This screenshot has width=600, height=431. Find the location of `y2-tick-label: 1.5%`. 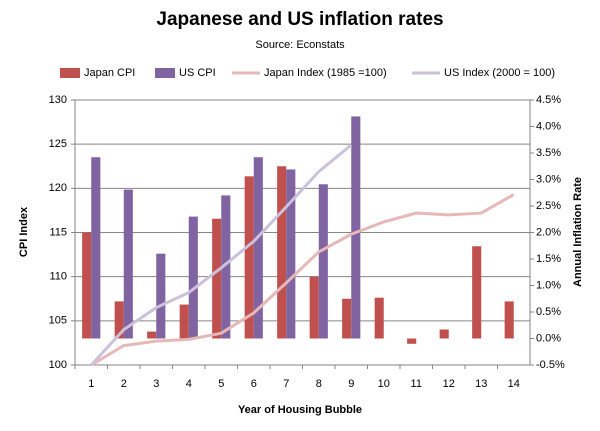

y2-tick-label: 1.5% is located at coordinates (548, 259).